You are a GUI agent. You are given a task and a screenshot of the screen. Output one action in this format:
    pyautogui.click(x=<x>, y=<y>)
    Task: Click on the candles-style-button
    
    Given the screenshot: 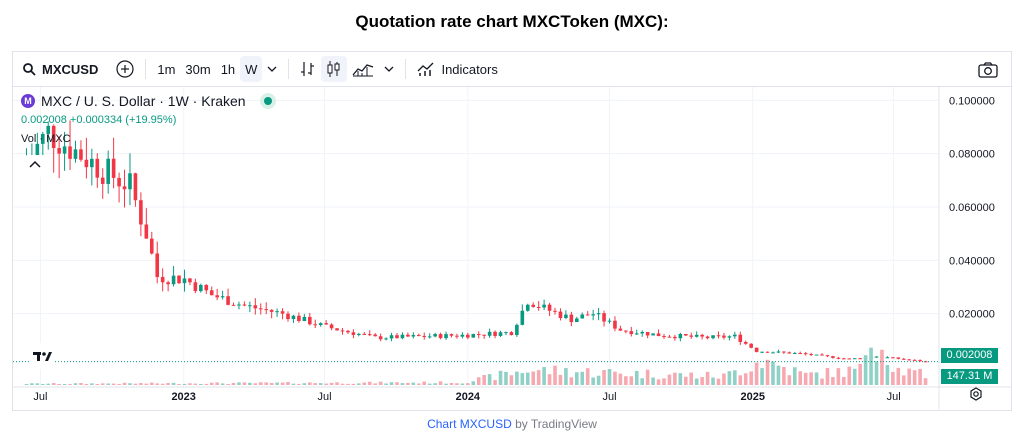 What is the action you would take?
    pyautogui.click(x=334, y=69)
    